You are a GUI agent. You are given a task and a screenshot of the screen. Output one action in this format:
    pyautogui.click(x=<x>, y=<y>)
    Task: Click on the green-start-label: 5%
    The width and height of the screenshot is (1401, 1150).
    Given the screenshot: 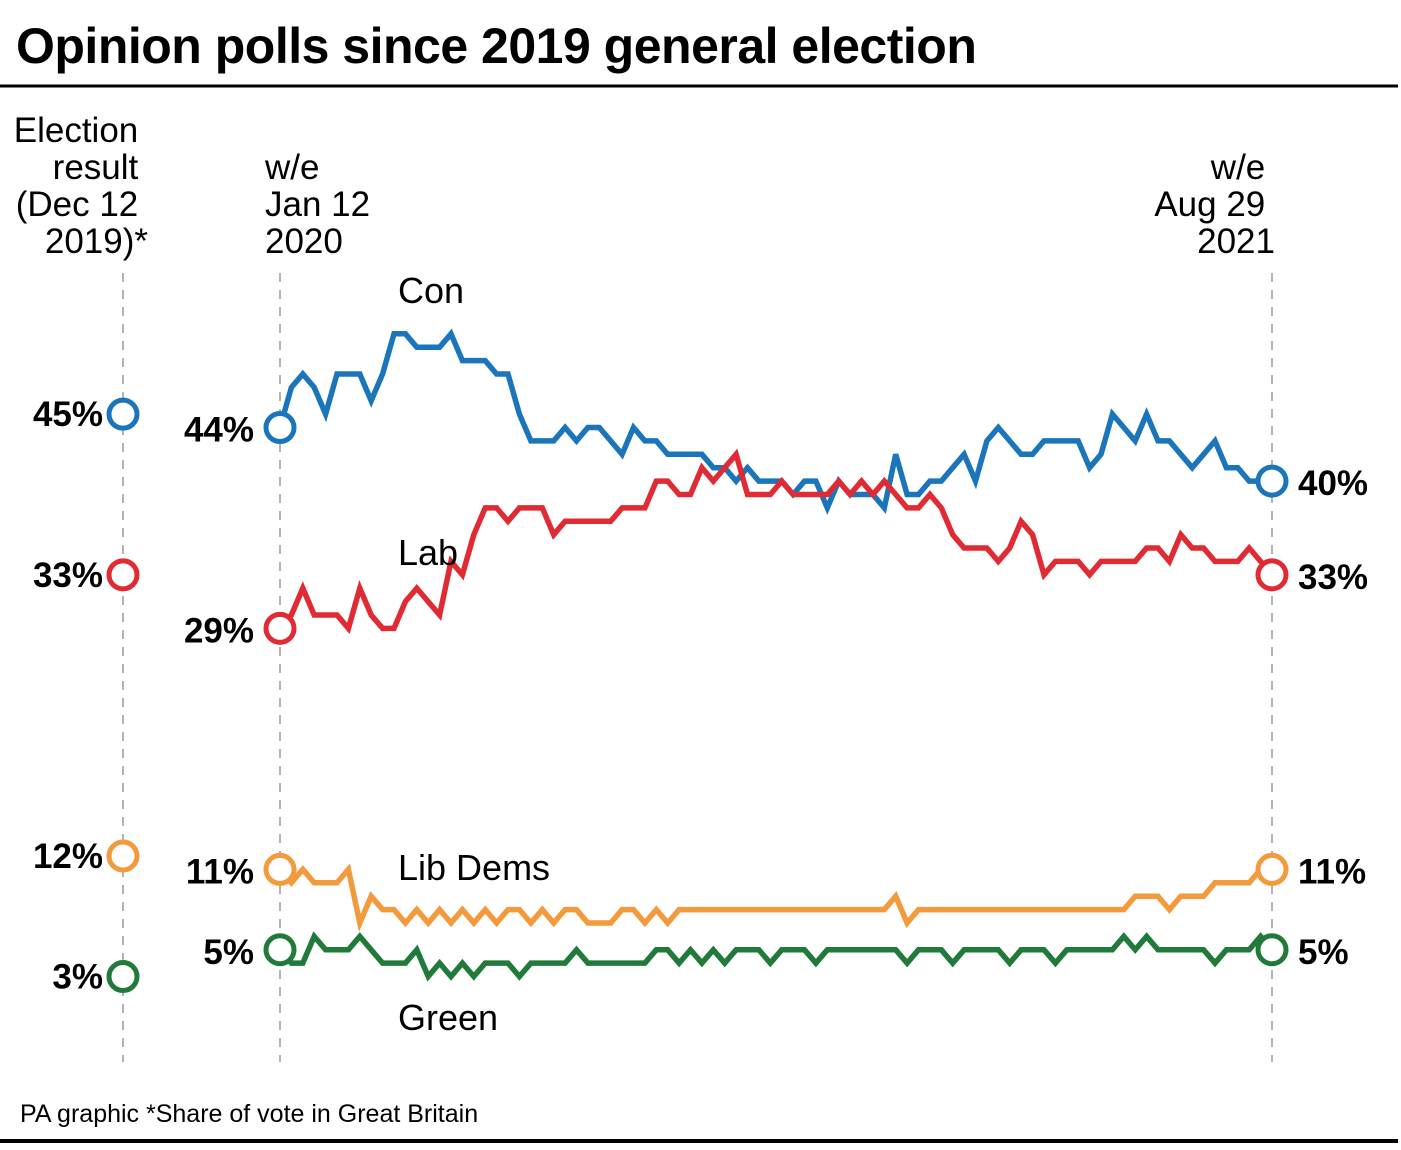 What is the action you would take?
    pyautogui.click(x=228, y=952)
    